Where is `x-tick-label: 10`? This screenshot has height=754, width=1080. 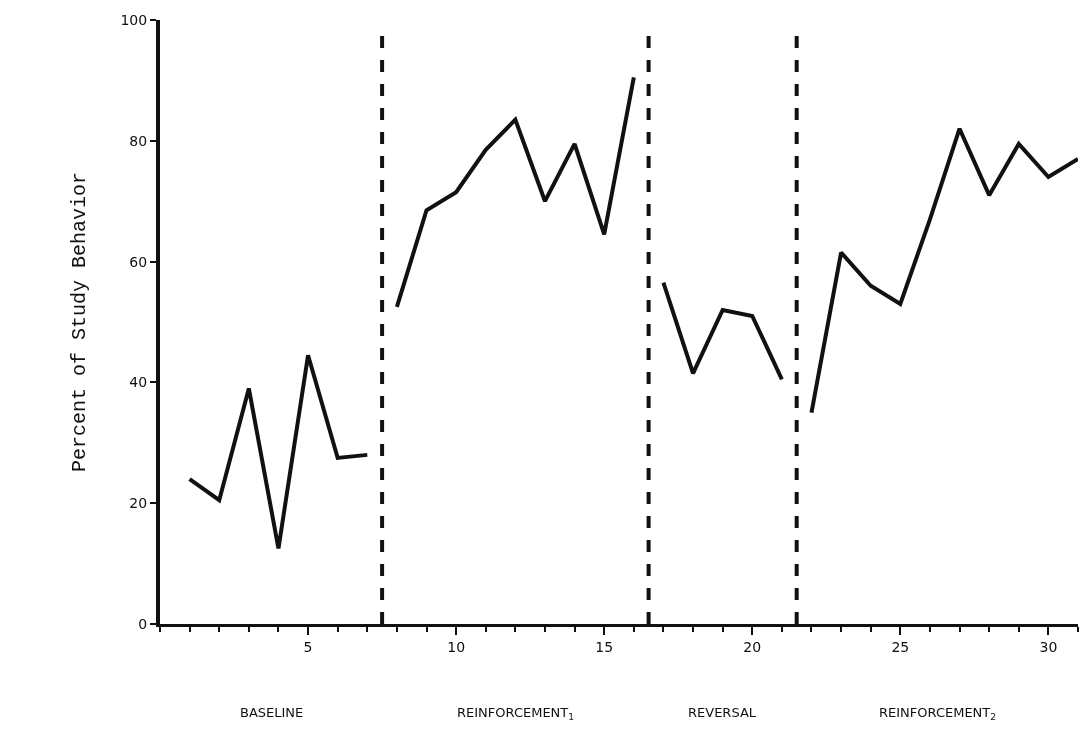
x-tick-label: 10 is located at coordinates (456, 646).